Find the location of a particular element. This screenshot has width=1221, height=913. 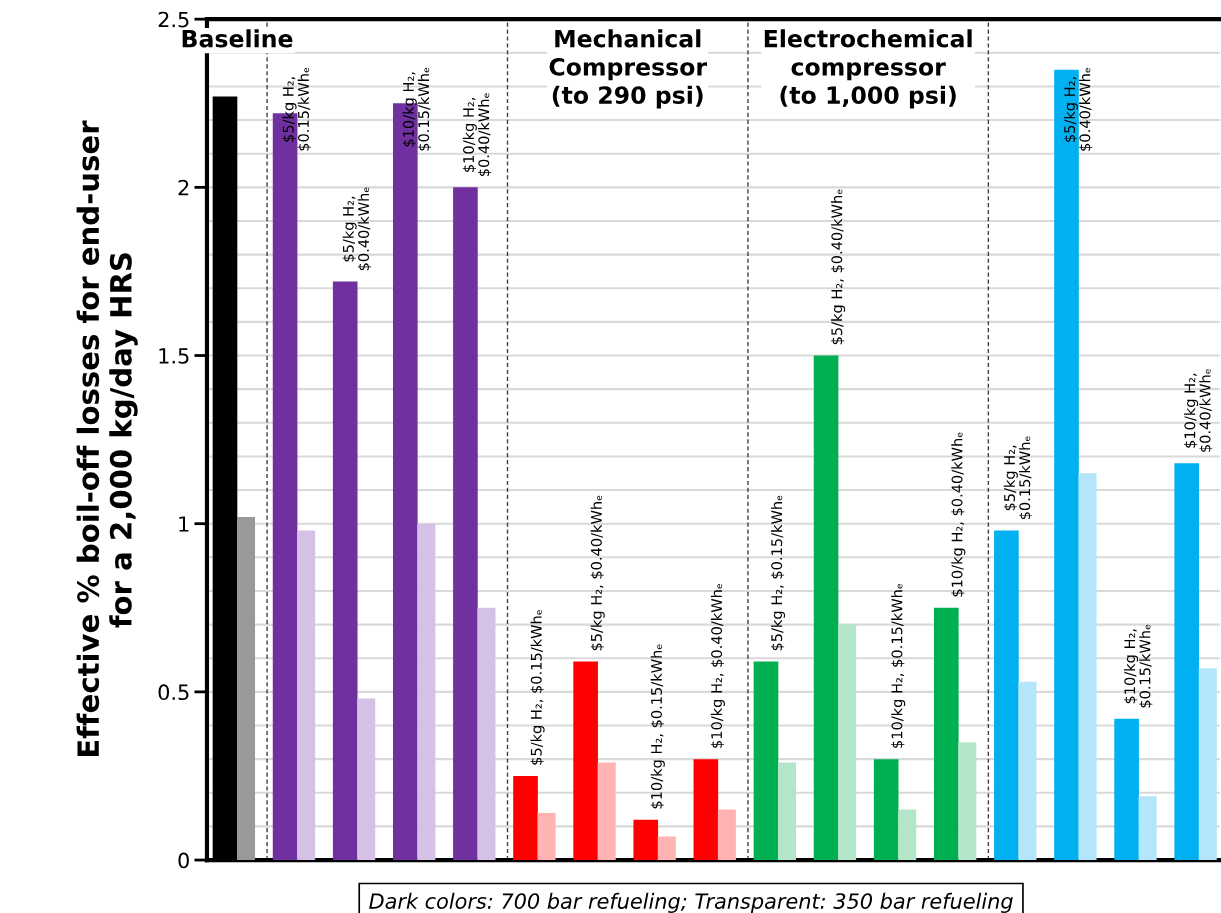

y-tick-label: 1.5 is located at coordinates (174, 356).